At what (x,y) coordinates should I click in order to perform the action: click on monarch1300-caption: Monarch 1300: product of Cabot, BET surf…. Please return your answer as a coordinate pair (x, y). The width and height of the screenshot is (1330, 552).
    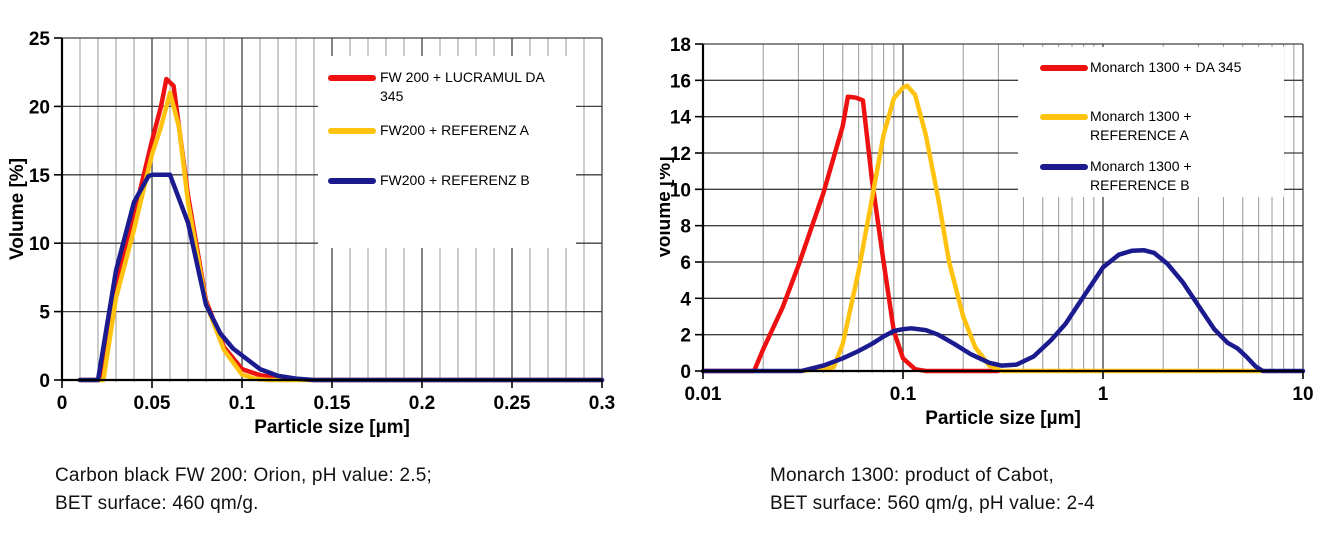
    Looking at the image, I should click on (1050, 490).